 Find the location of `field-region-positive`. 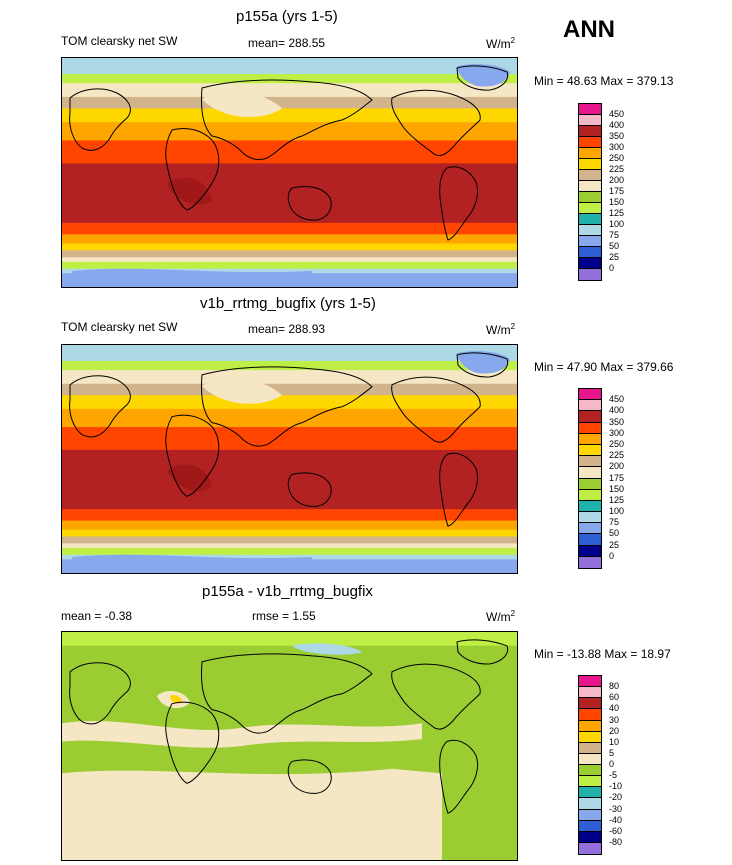

field-region-positive is located at coordinates (252, 814).